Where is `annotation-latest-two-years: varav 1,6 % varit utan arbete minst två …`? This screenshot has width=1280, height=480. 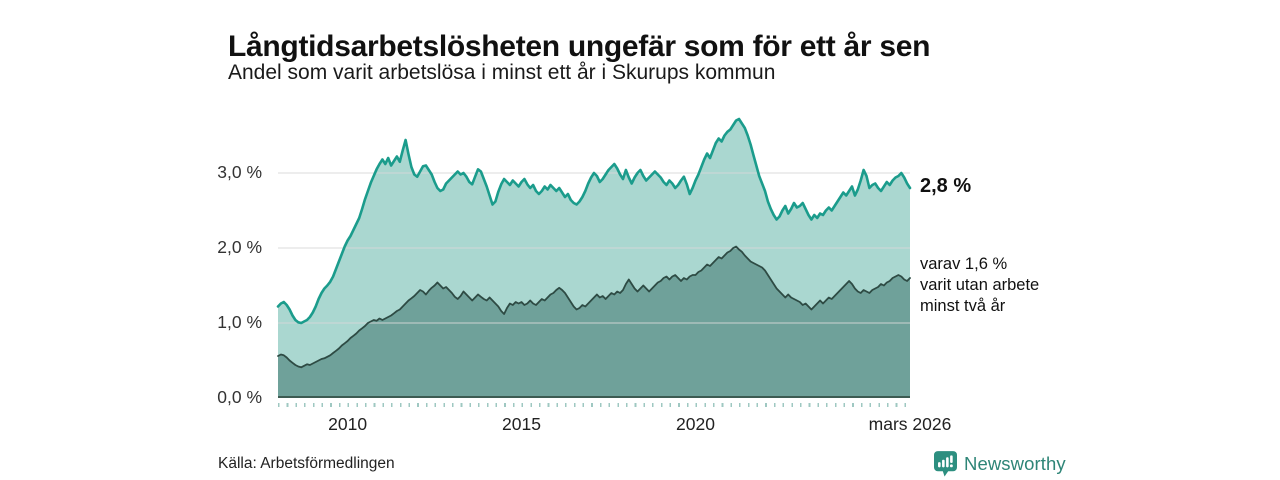
annotation-latest-two-years: varav 1,6 % varit utan arbete minst två … is located at coordinates (979, 285).